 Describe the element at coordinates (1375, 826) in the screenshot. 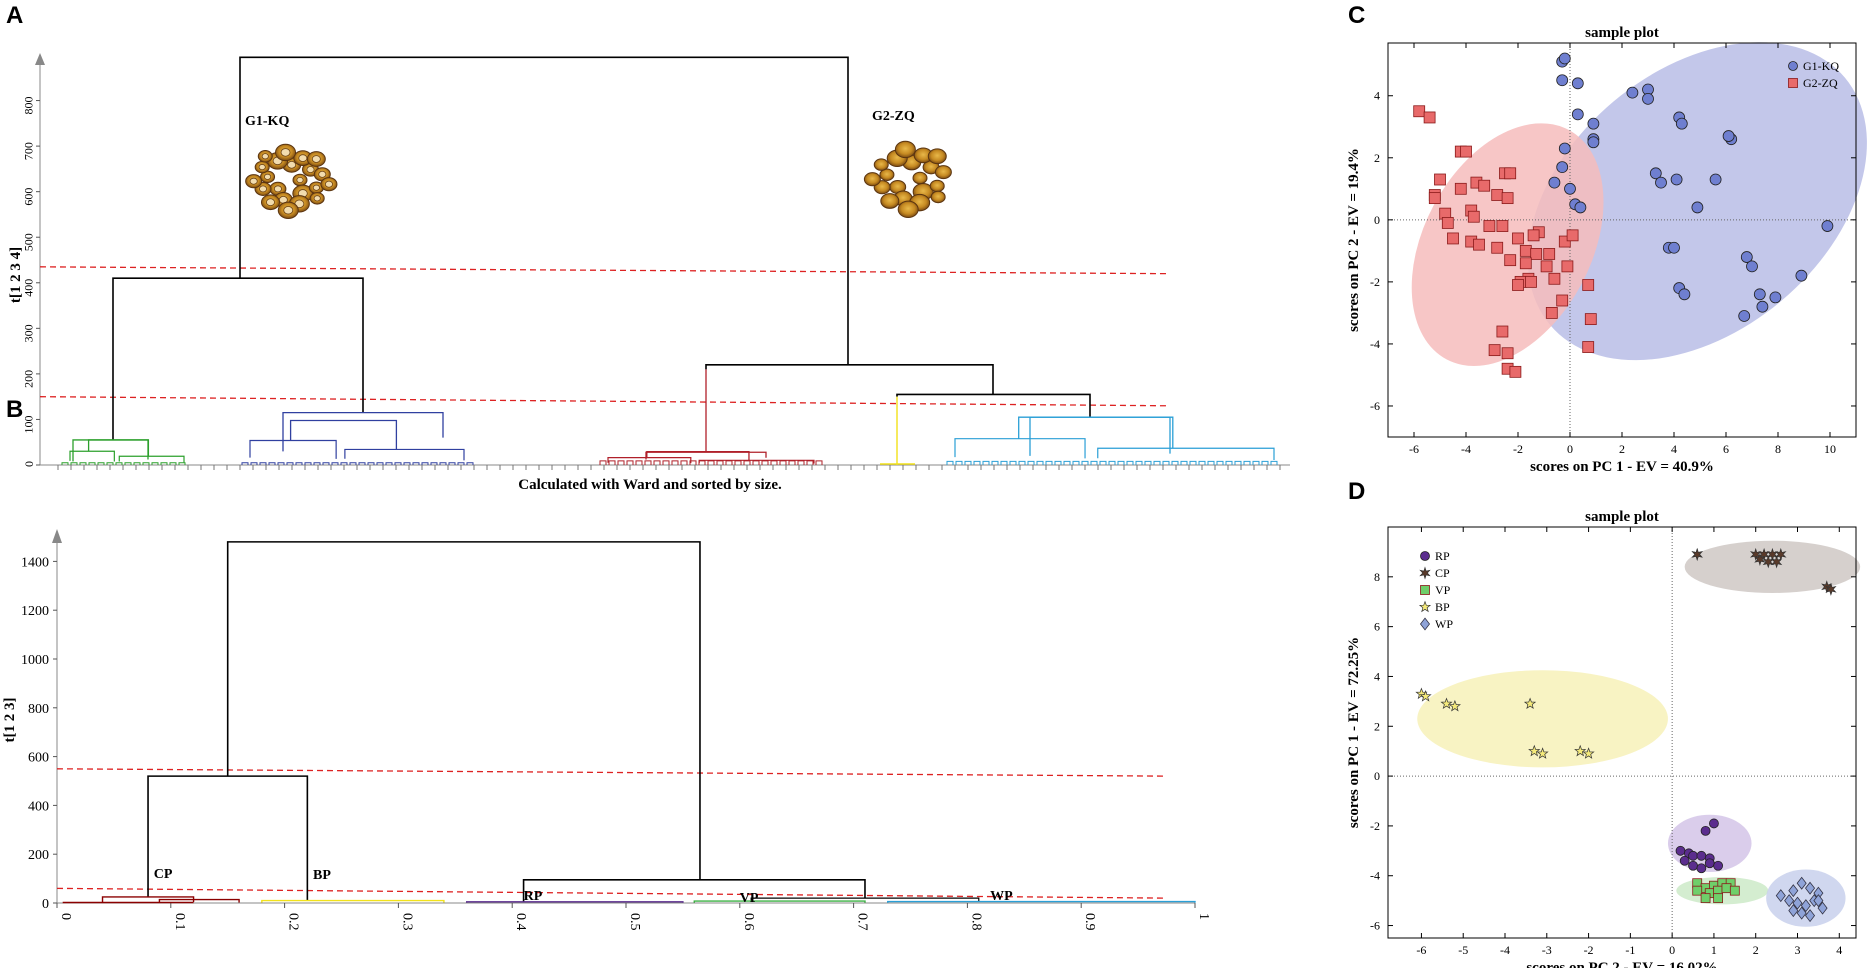

I see `y-tick-label: -2` at that location.